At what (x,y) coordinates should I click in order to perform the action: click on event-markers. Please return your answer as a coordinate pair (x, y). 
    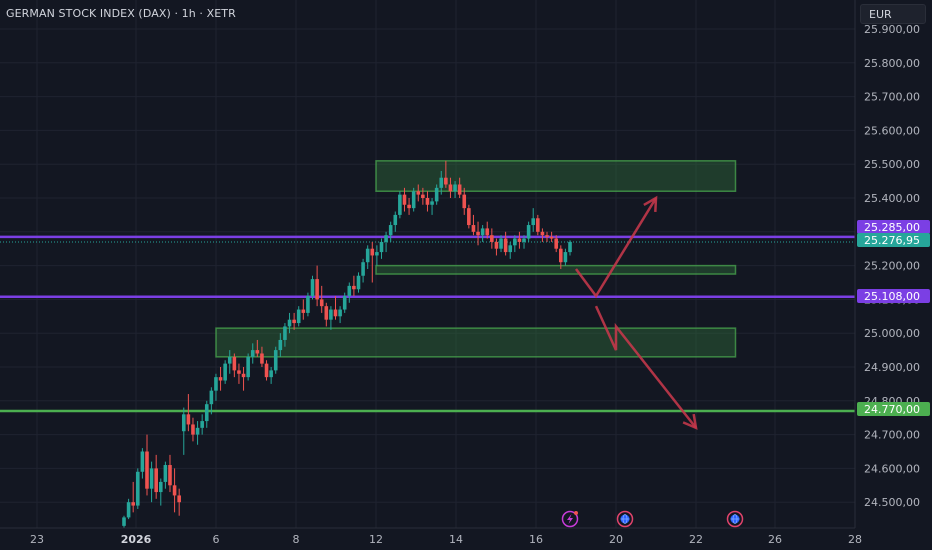
    Looking at the image, I should click on (652, 519).